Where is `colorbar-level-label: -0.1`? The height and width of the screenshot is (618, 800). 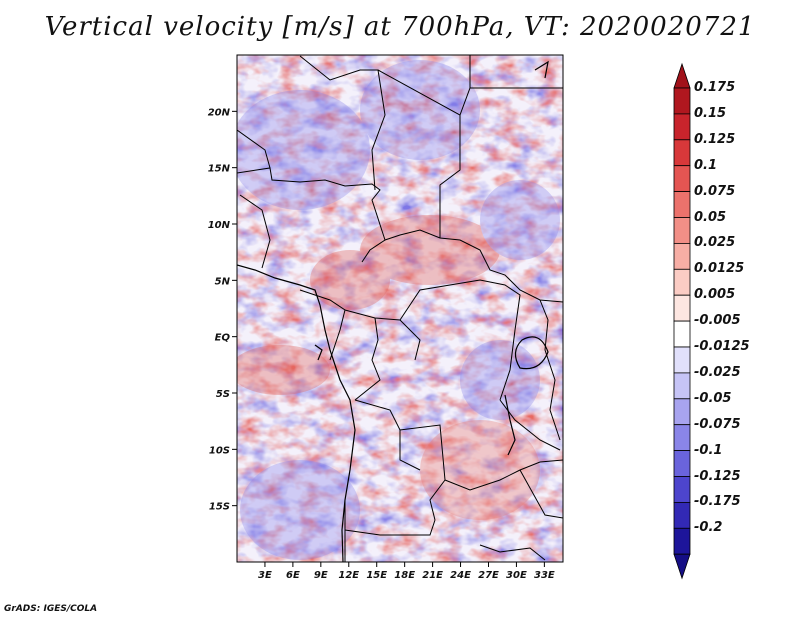
colorbar-level-label: -0.1 is located at coordinates (708, 450).